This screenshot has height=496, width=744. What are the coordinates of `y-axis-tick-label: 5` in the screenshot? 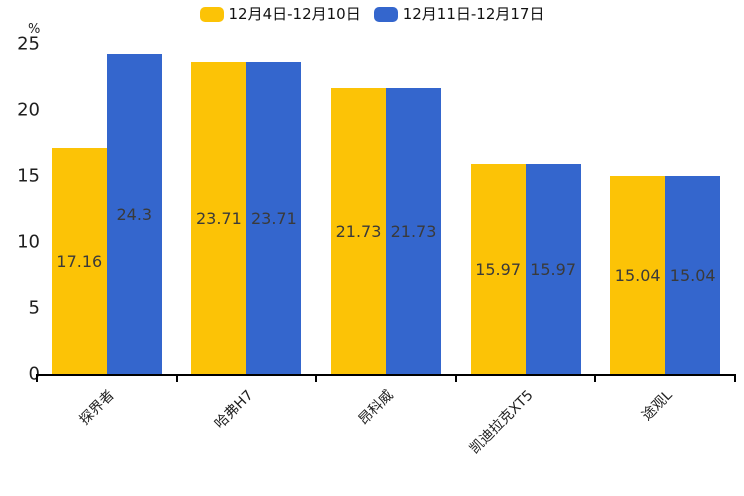 It's located at (34, 308).